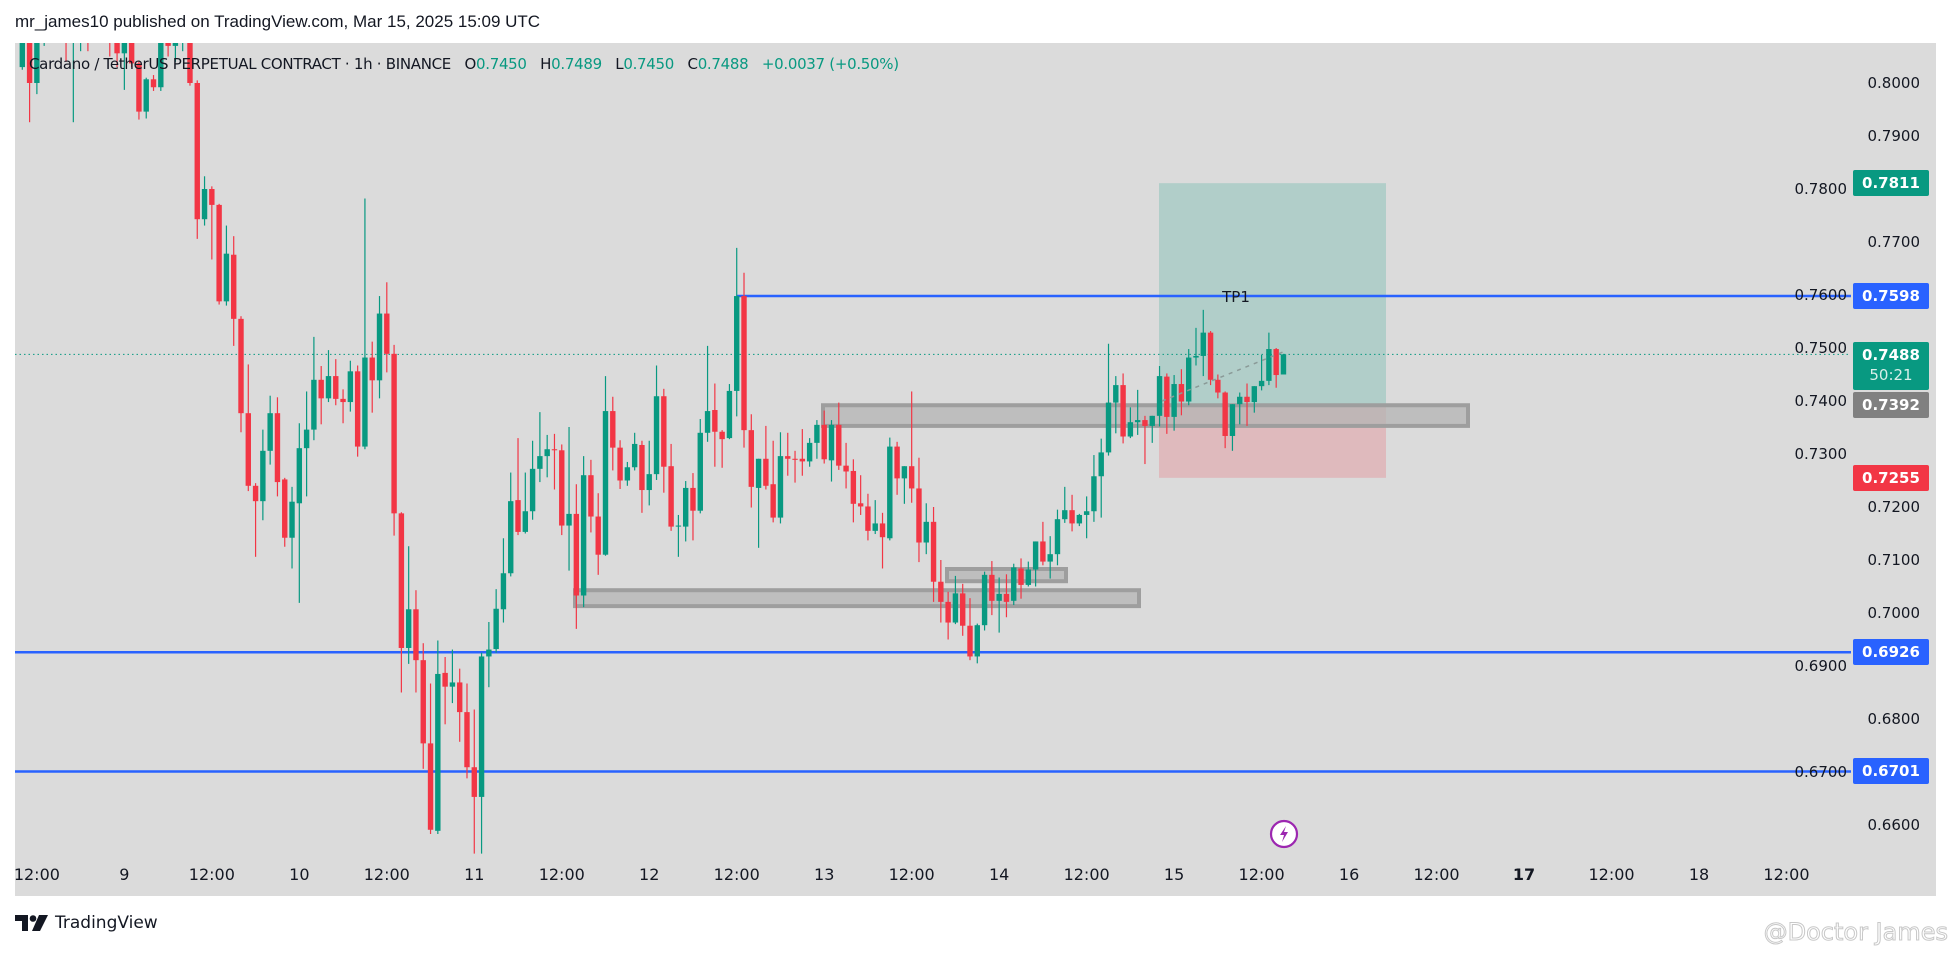  What do you see at coordinates (692, 64) in the screenshot?
I see `close-label: C` at bounding box center [692, 64].